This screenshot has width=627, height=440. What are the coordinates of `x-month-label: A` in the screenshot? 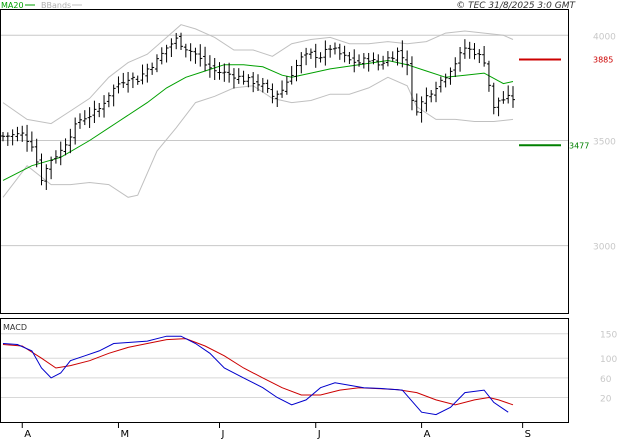 It's located at (427, 434).